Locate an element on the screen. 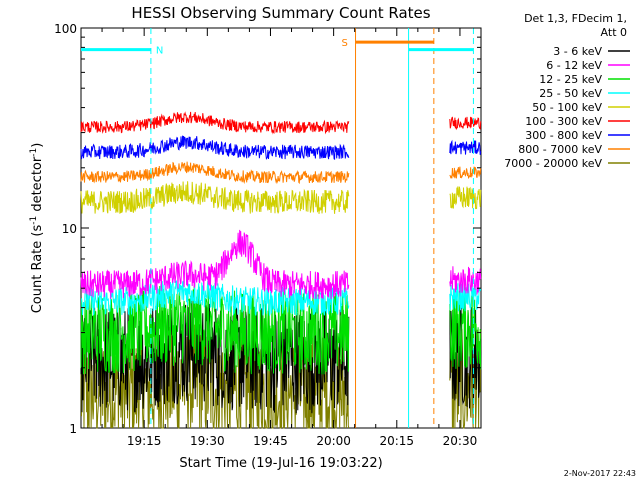  x-tick-label: 19:30 is located at coordinates (207, 441).